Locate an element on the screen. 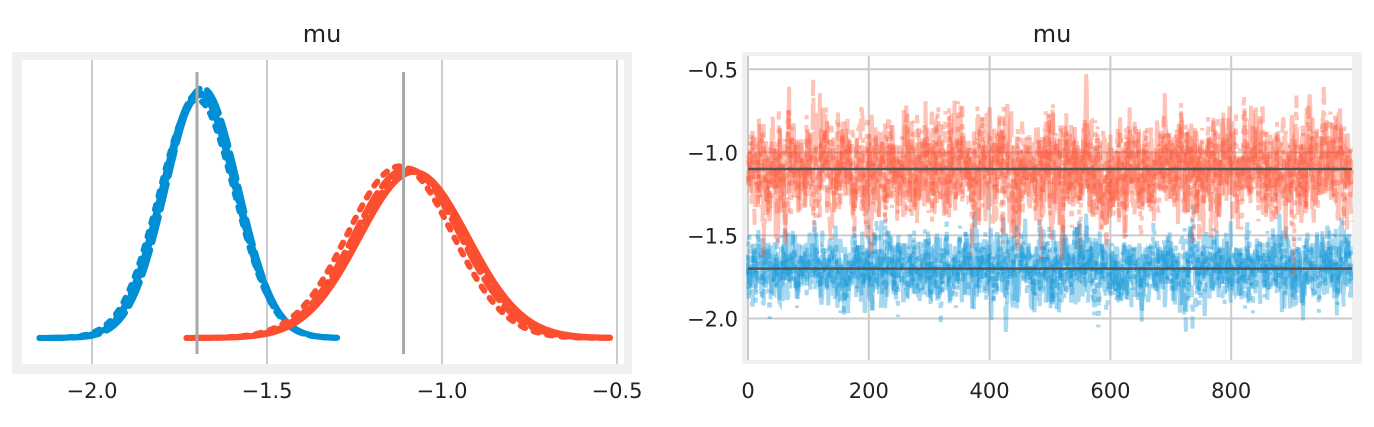 The width and height of the screenshot is (1374, 427). left-mean-lines is located at coordinates (300, 213).